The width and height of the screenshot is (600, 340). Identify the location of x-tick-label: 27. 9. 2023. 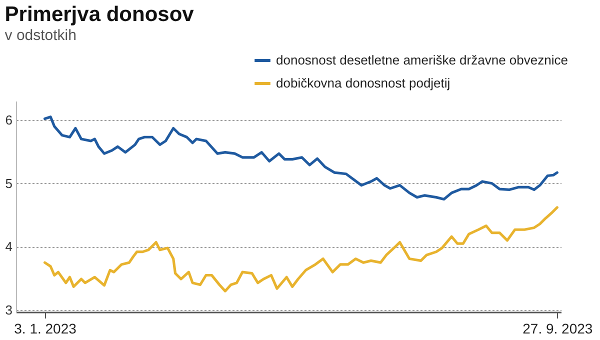
(557, 328).